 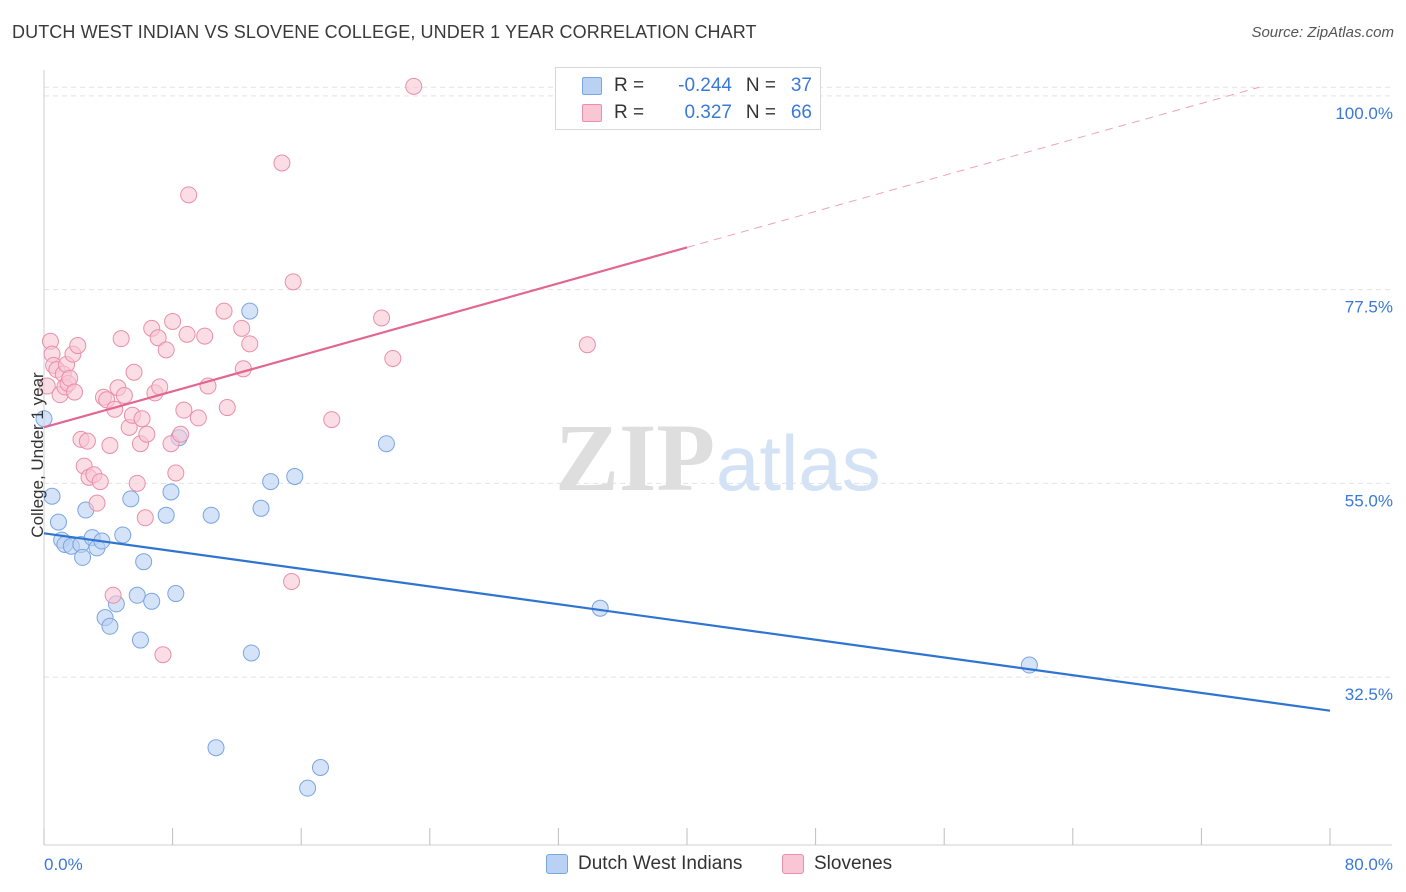 What do you see at coordinates (1369, 694) in the screenshot?
I see `y-tick-label: 32.5%` at bounding box center [1369, 694].